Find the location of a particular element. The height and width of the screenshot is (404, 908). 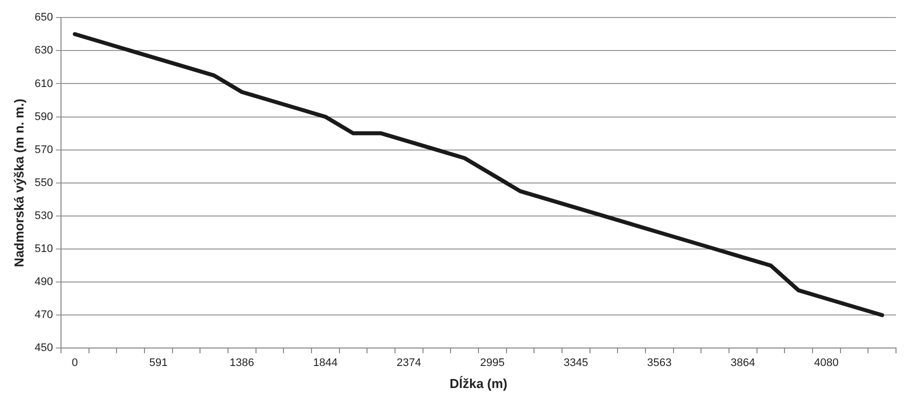

y-tick-label: 550 is located at coordinates (43, 182).